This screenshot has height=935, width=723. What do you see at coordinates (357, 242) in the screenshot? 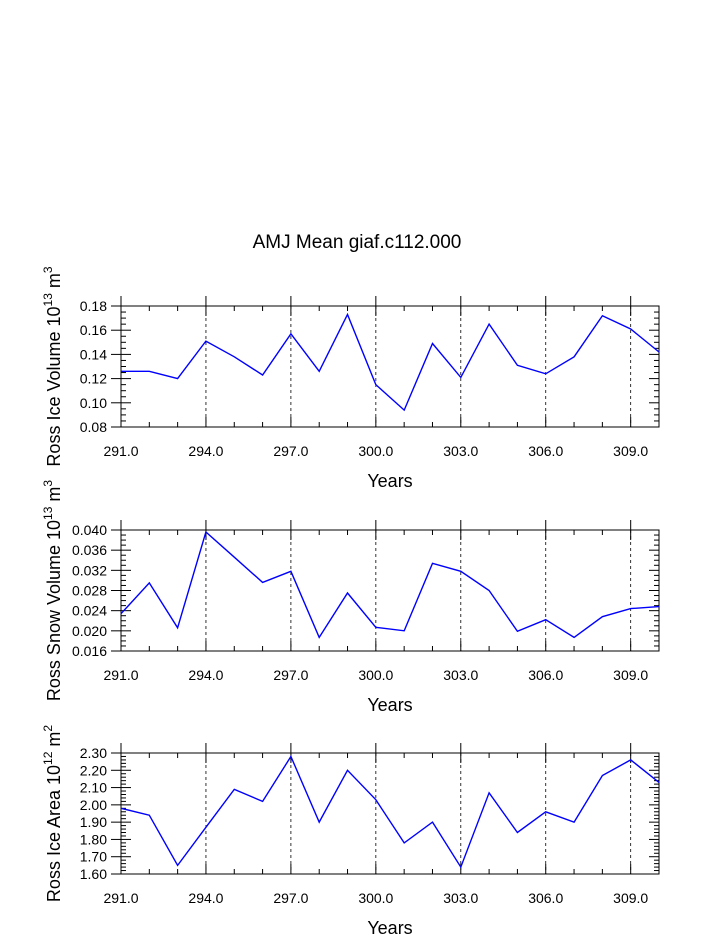
I see `figure-title: AMJ Mean giaf.c112.000` at bounding box center [357, 242].